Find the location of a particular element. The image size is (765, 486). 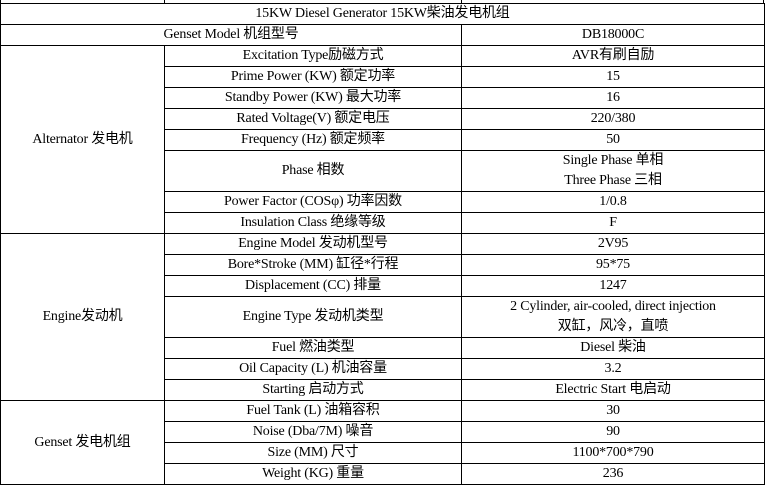

spec-row: Weight (KG) 重量 236 is located at coordinates (383, 474).